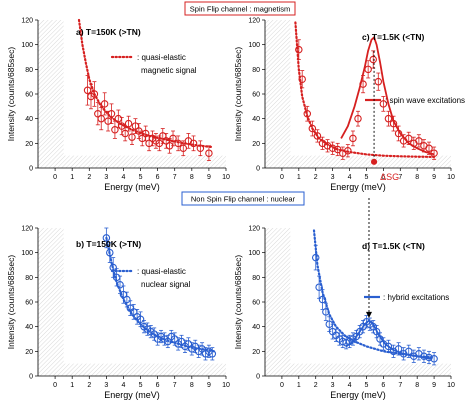 This screenshot has height=406, width=474. What do you see at coordinates (393, 246) in the screenshot?
I see `panel-title: d) T=1.5K (<TN)` at bounding box center [393, 246].